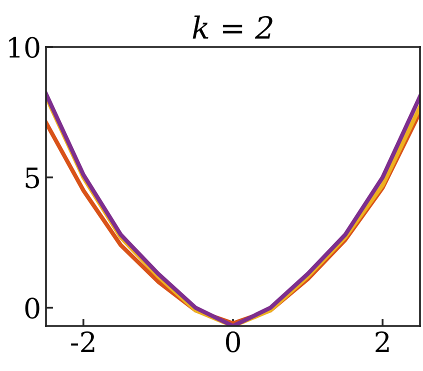 The height and width of the screenshot is (371, 423). Describe the element at coordinates (24, 47) in the screenshot. I see `y-tick-label: 10` at that location.